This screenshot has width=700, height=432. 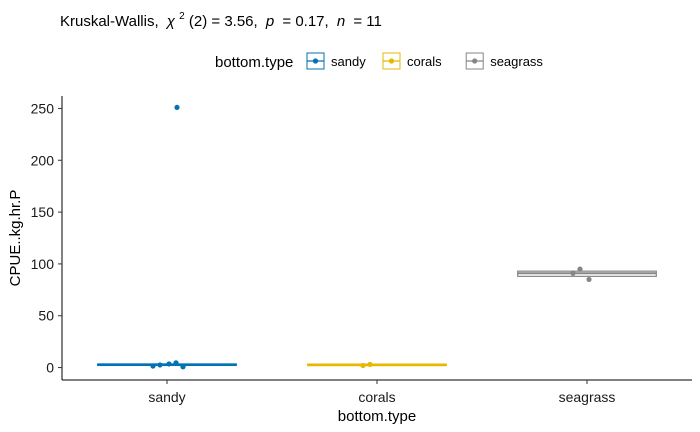 What do you see at coordinates (46, 316) in the screenshot?
I see `y-tick-label: 50` at bounding box center [46, 316].